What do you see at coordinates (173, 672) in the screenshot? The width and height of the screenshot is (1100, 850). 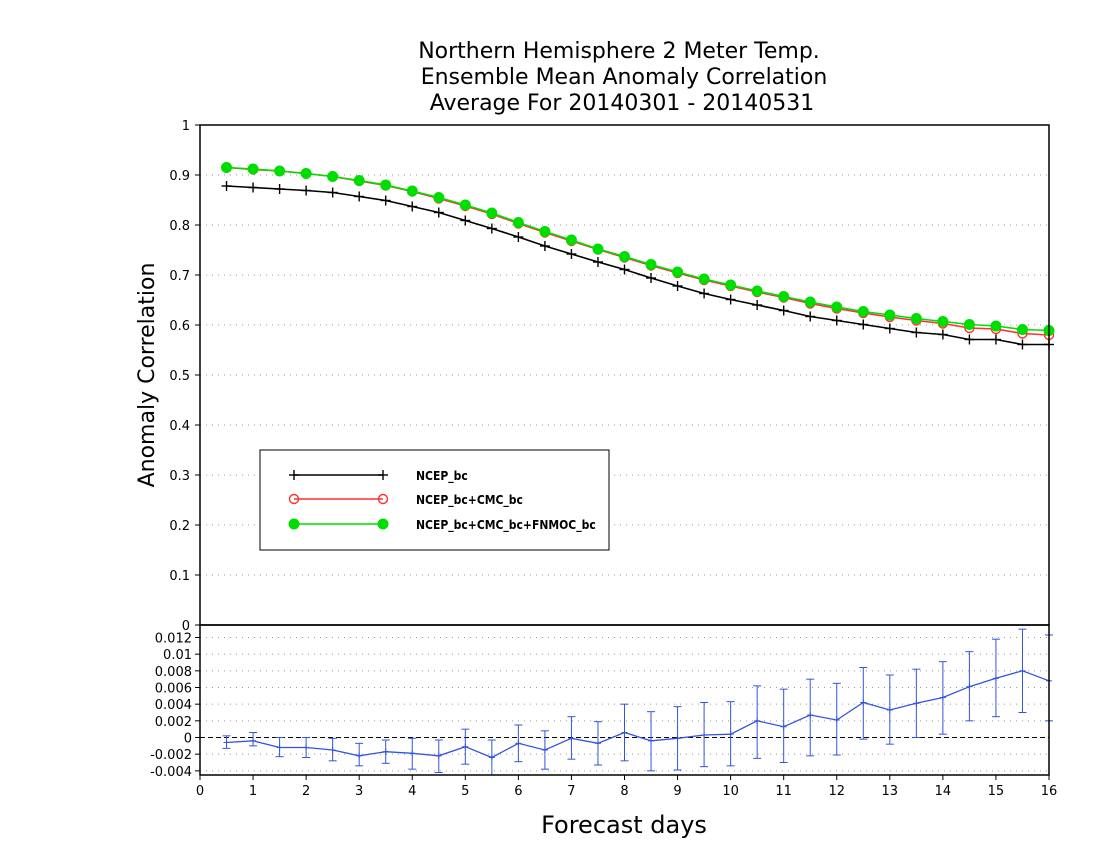 I see `bottom-y-tick-label: 0.008` at bounding box center [173, 672].